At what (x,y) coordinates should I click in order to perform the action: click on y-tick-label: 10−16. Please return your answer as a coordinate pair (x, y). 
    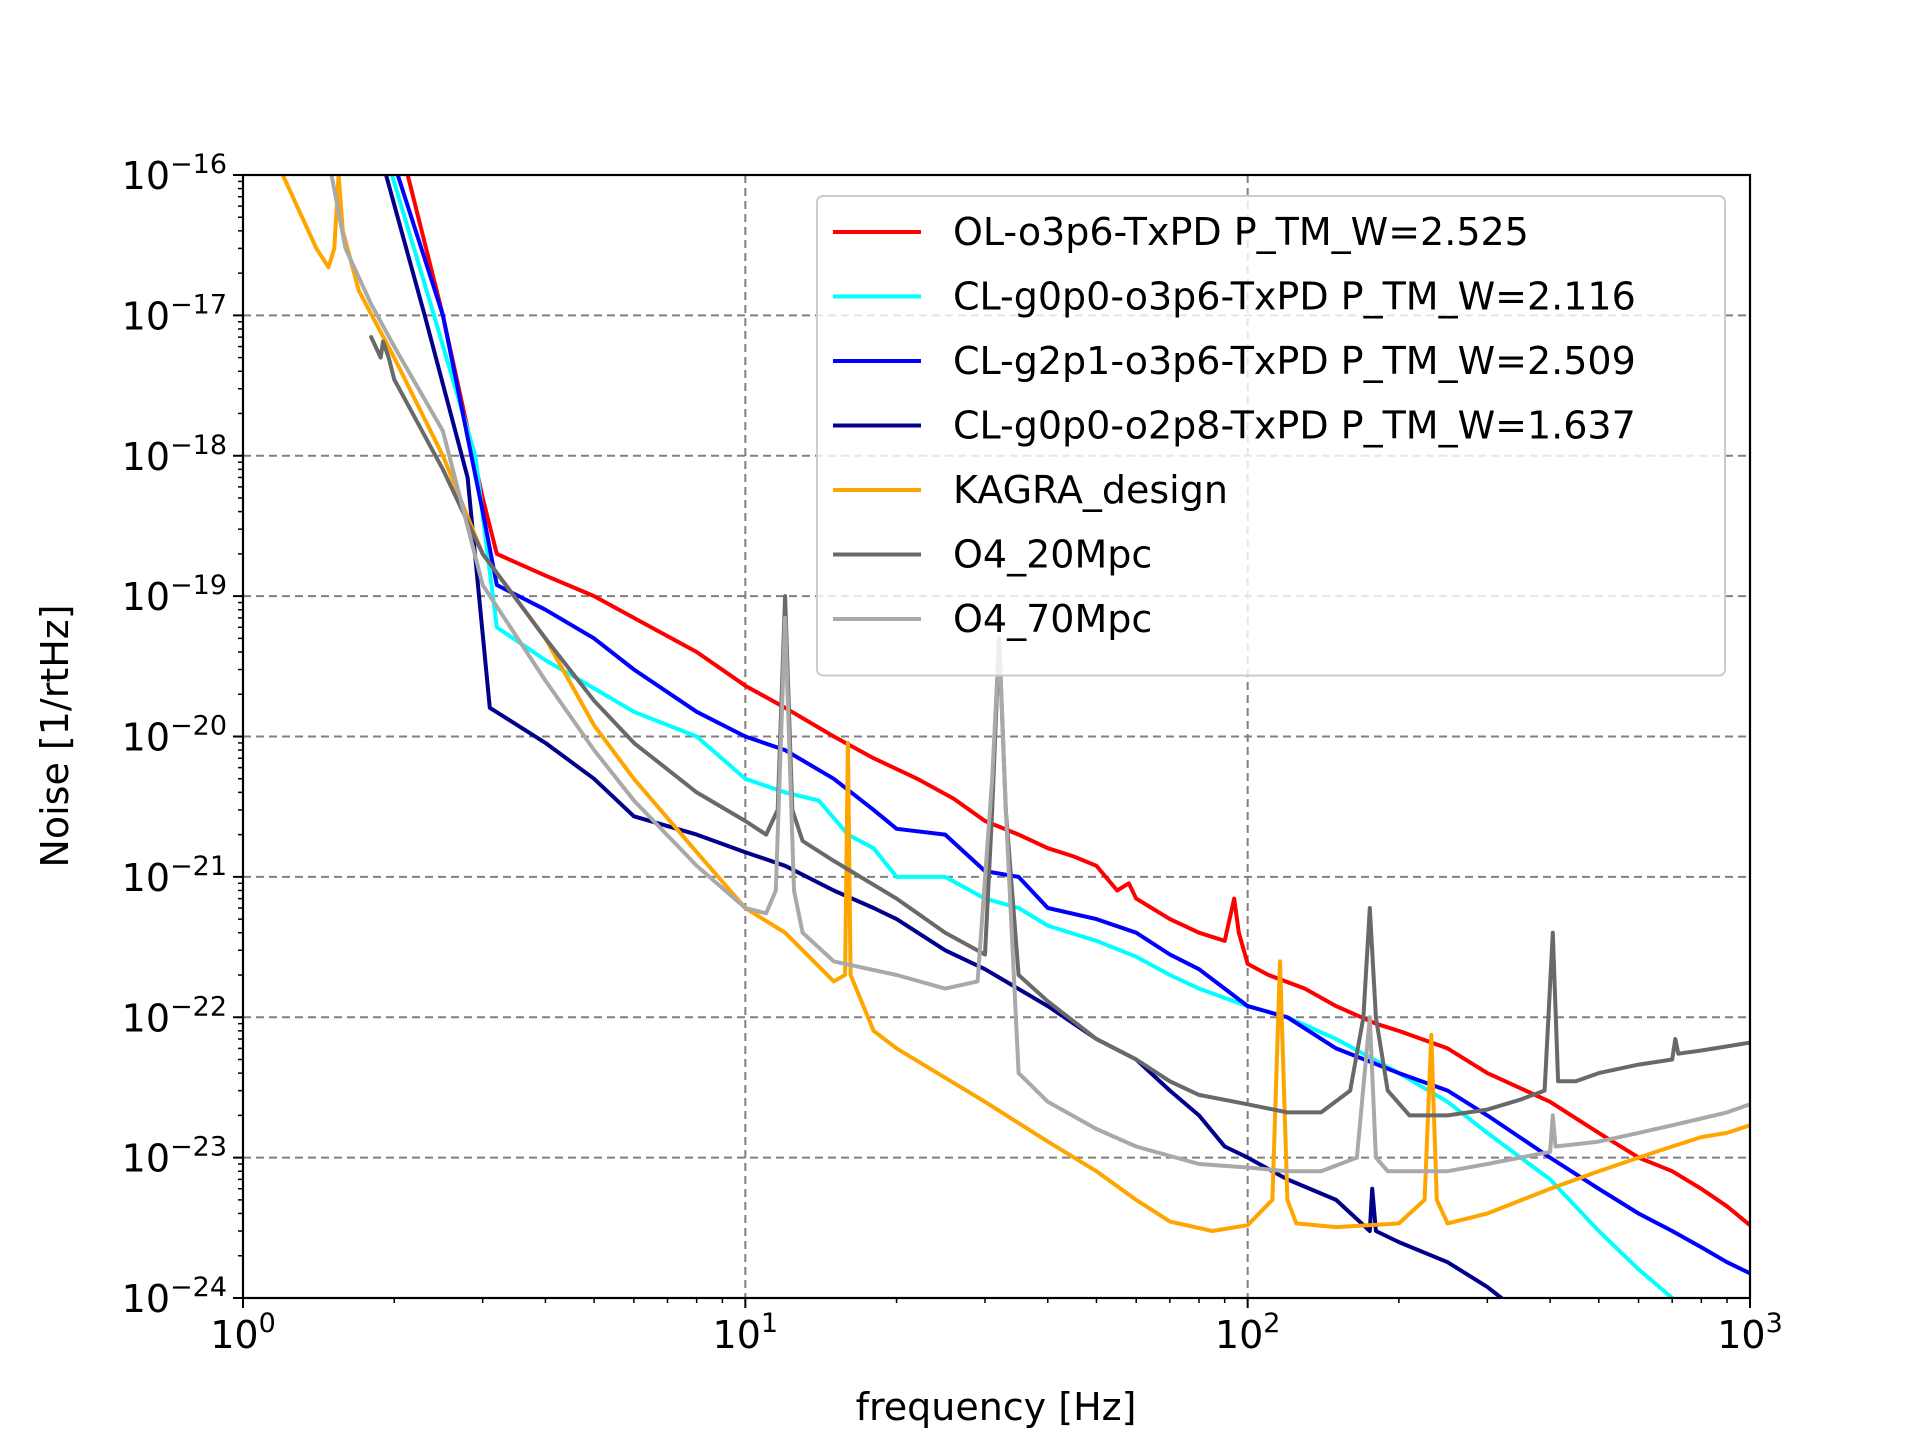
    Looking at the image, I should click on (174, 173).